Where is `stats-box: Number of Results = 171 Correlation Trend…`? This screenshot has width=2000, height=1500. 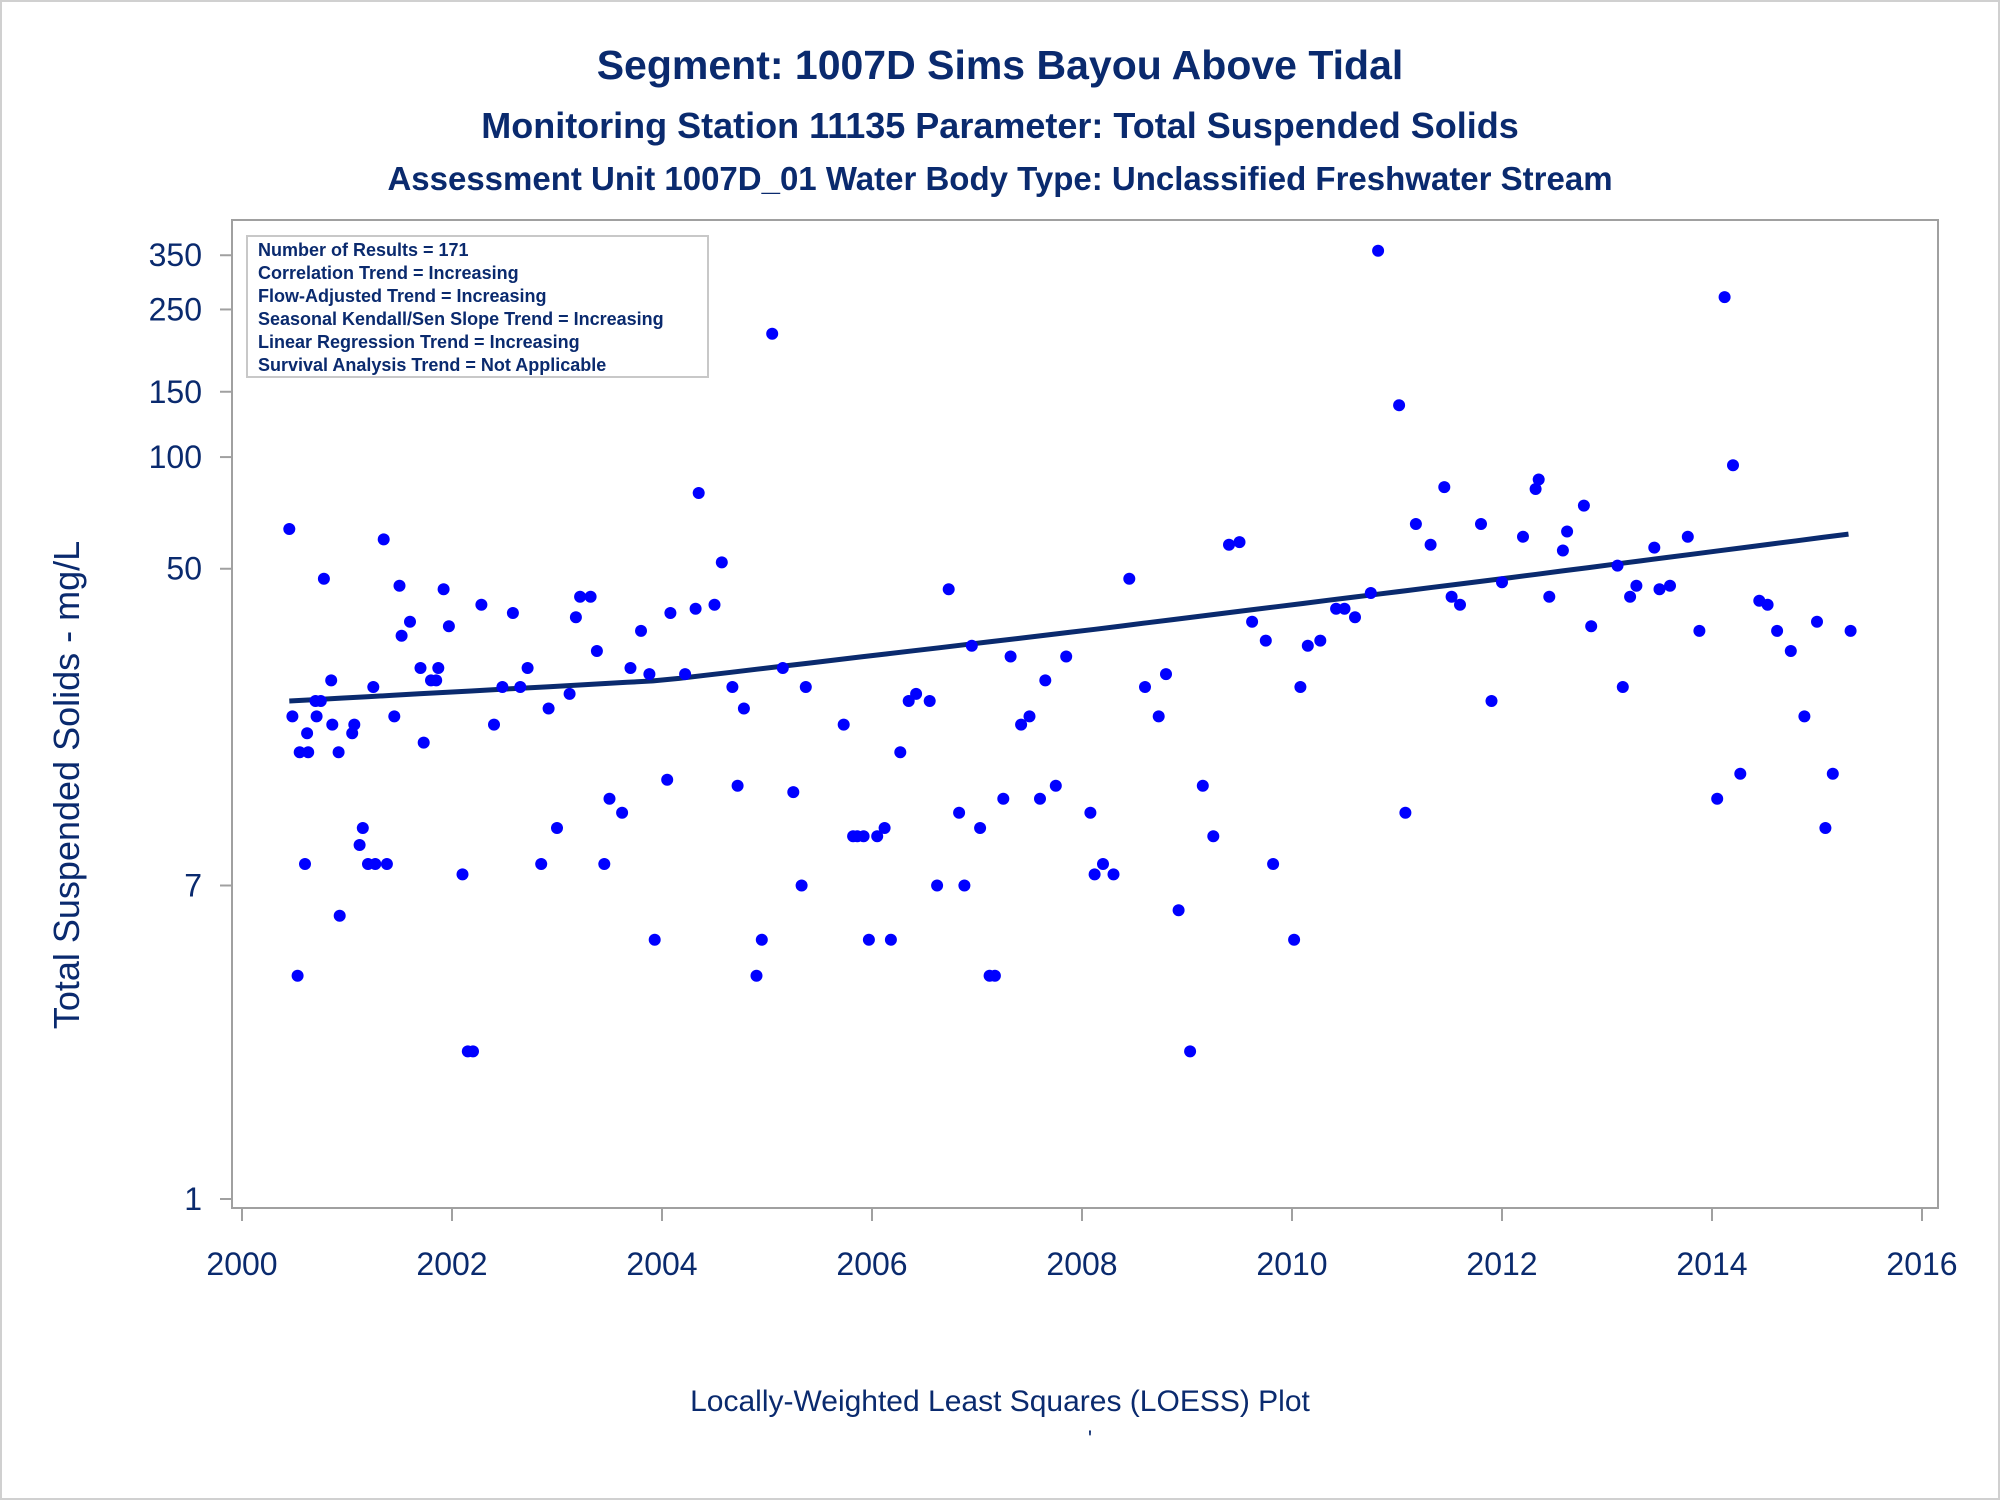 stats-box: Number of Results = 171 Correlation Trend… is located at coordinates (477, 306).